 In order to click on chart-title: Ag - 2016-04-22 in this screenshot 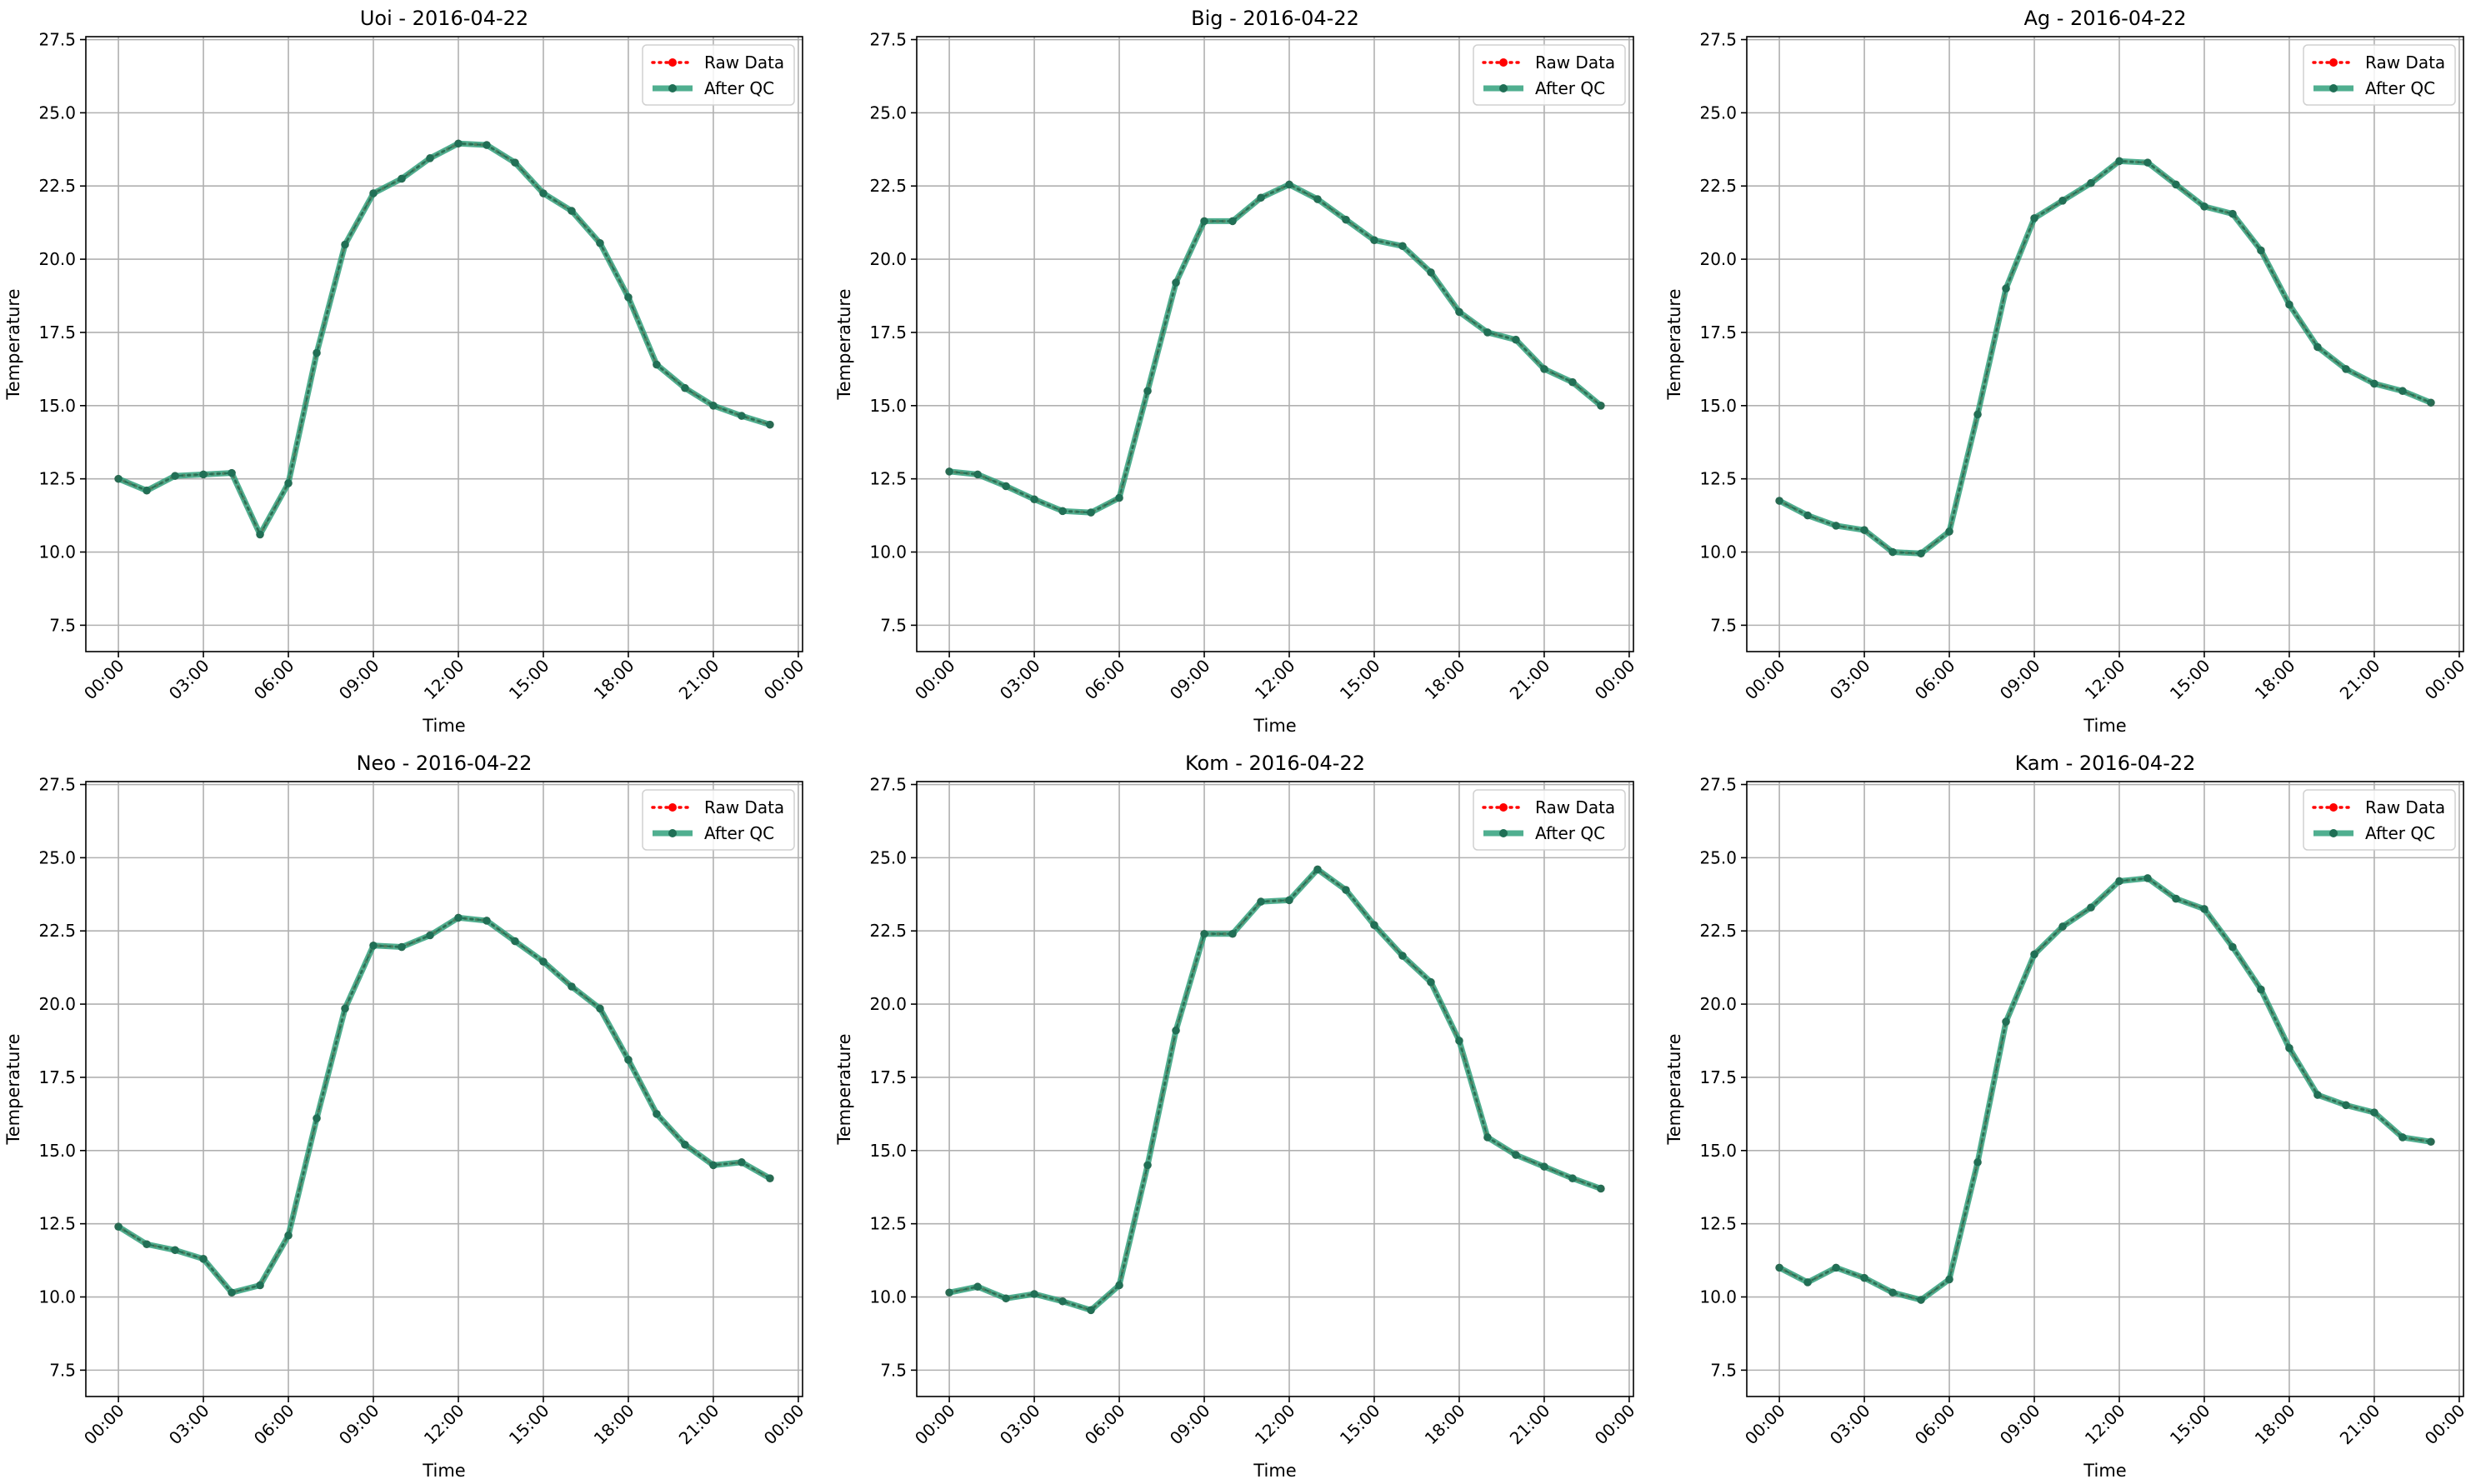, I will do `click(2104, 18)`.